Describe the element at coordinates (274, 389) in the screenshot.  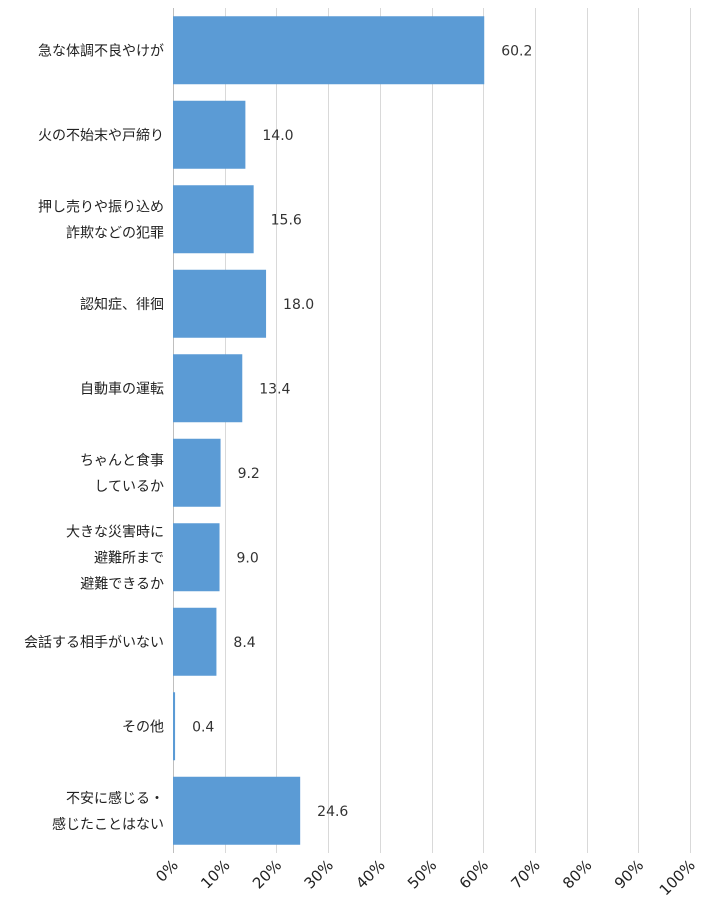
I see `value-label-4: 13.4` at that location.